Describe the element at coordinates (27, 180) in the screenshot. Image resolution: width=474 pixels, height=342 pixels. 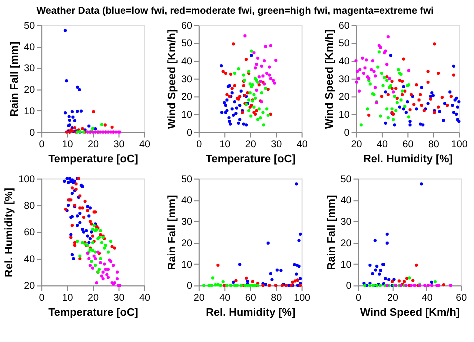
I see `y-tick-label: 100` at that location.